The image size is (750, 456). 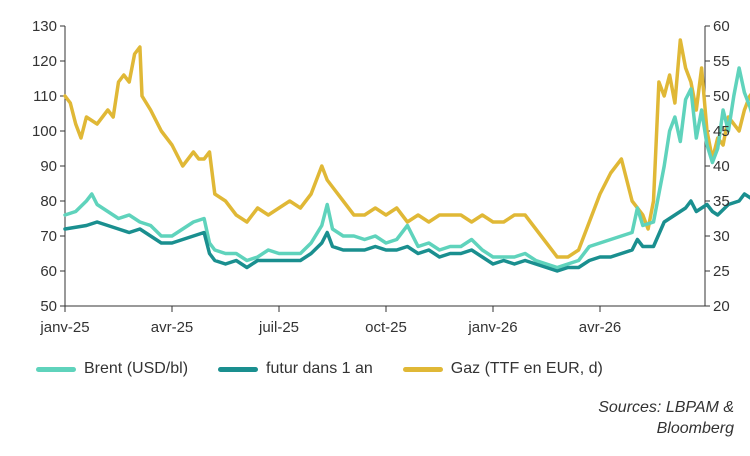 What do you see at coordinates (48, 271) in the screenshot?
I see `y-left-tick-label: 60` at bounding box center [48, 271].